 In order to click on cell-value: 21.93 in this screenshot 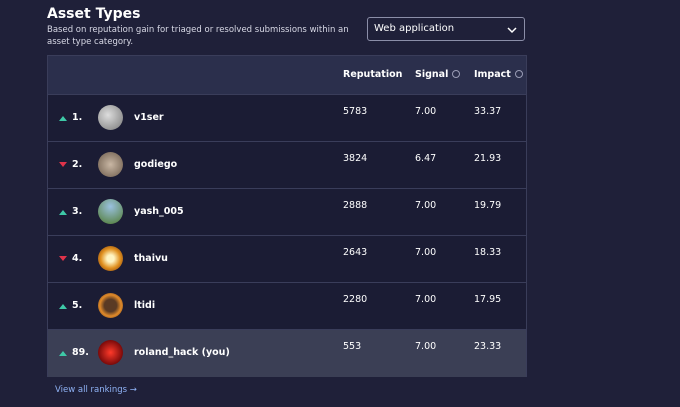, I will do `click(488, 158)`.